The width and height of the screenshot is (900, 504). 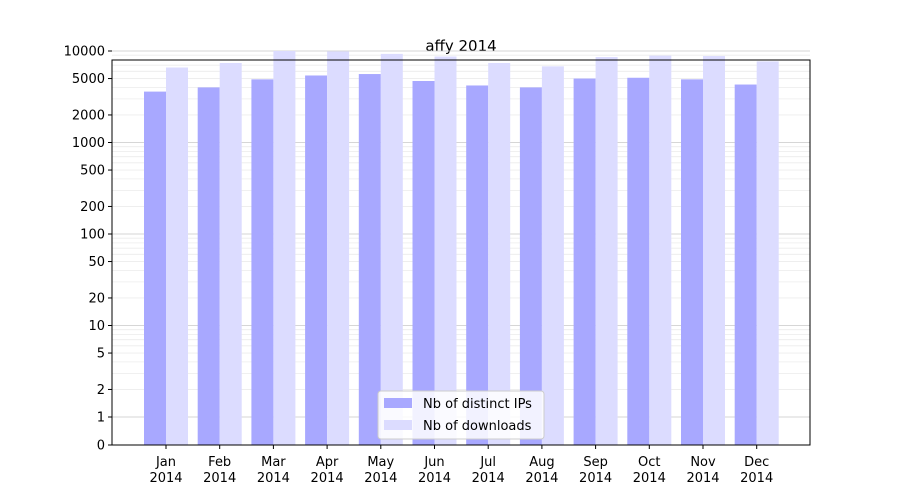 I want to click on y-tick-label: 200, so click(x=92, y=207).